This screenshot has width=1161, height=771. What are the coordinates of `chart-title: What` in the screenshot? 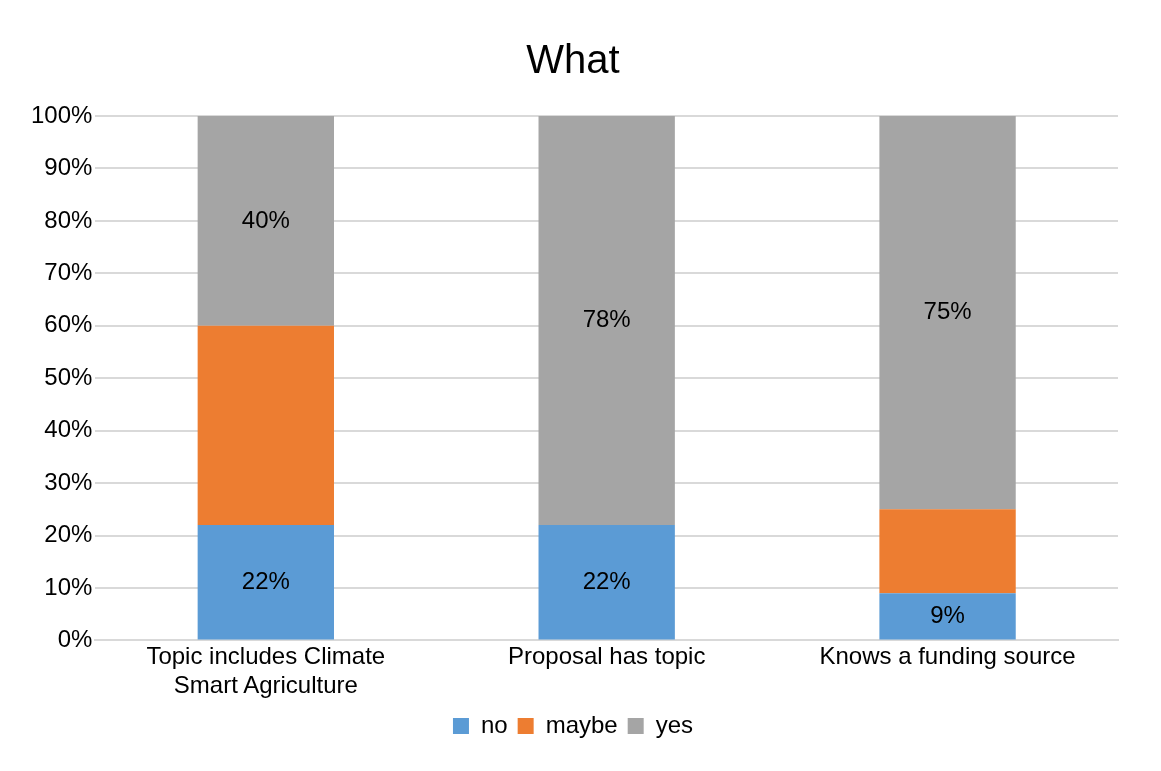 It's located at (573, 59).